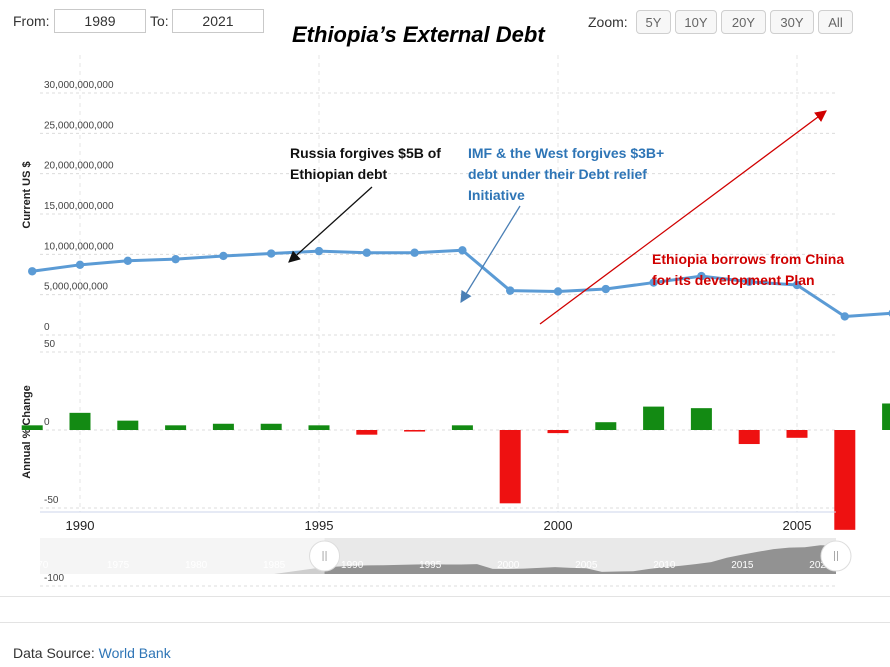 This screenshot has height=667, width=890. What do you see at coordinates (743, 22) in the screenshot?
I see `zoom-20y-button: 20Y` at bounding box center [743, 22].